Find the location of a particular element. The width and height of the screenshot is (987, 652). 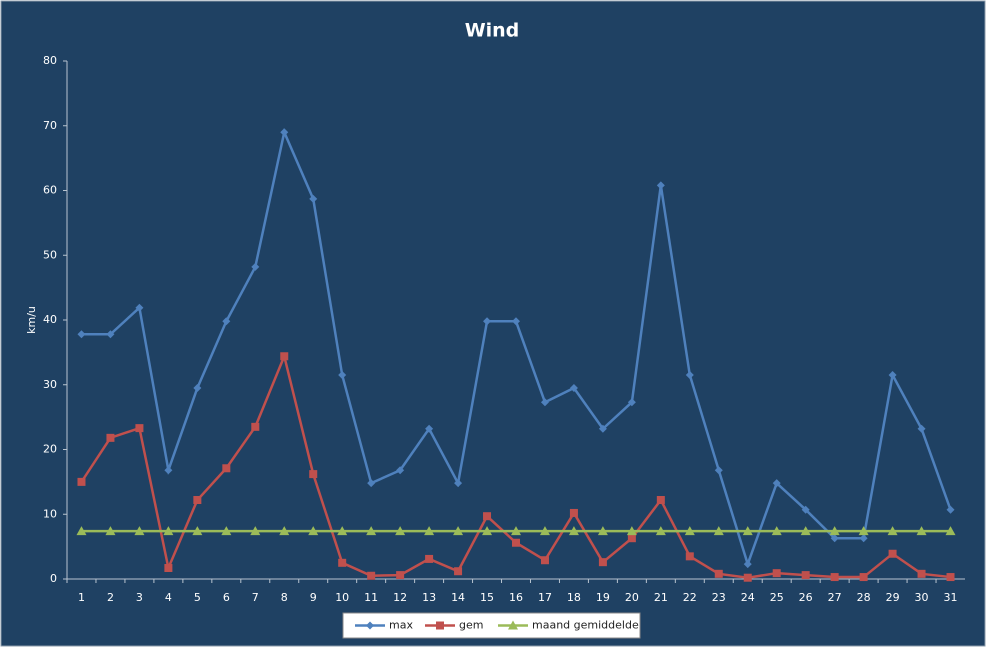

x-tick-label: 11 is located at coordinates (371, 597).